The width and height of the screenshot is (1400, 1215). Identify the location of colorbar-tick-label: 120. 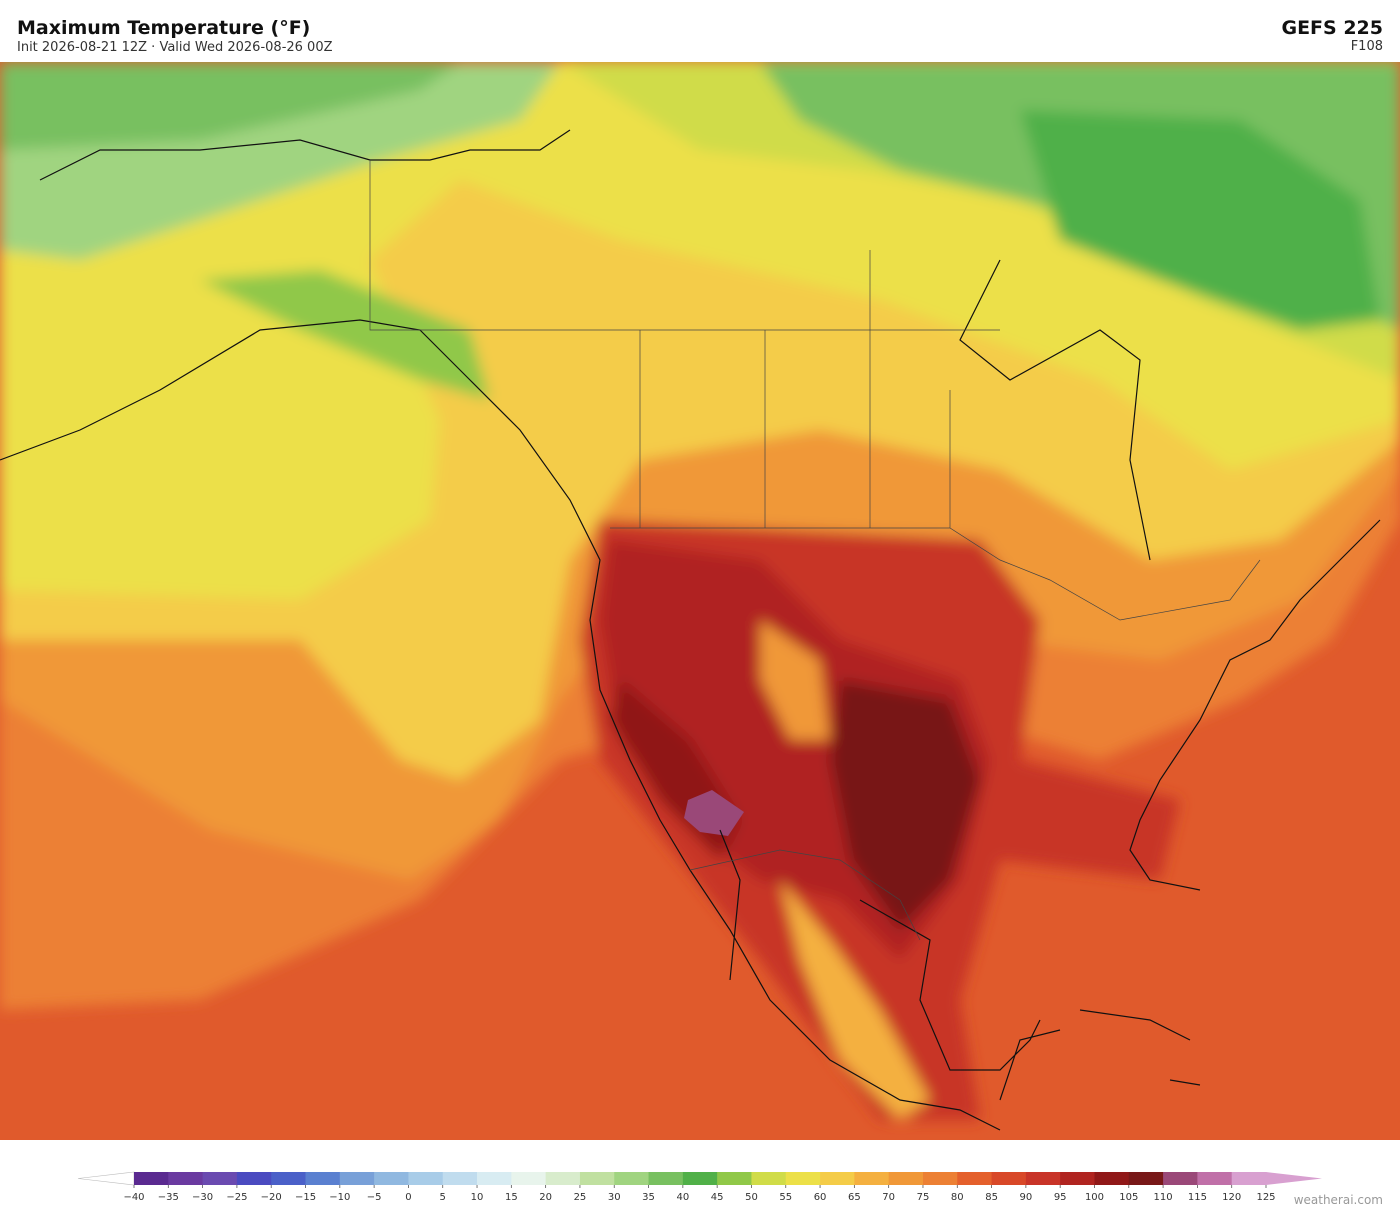
(1231, 1197).